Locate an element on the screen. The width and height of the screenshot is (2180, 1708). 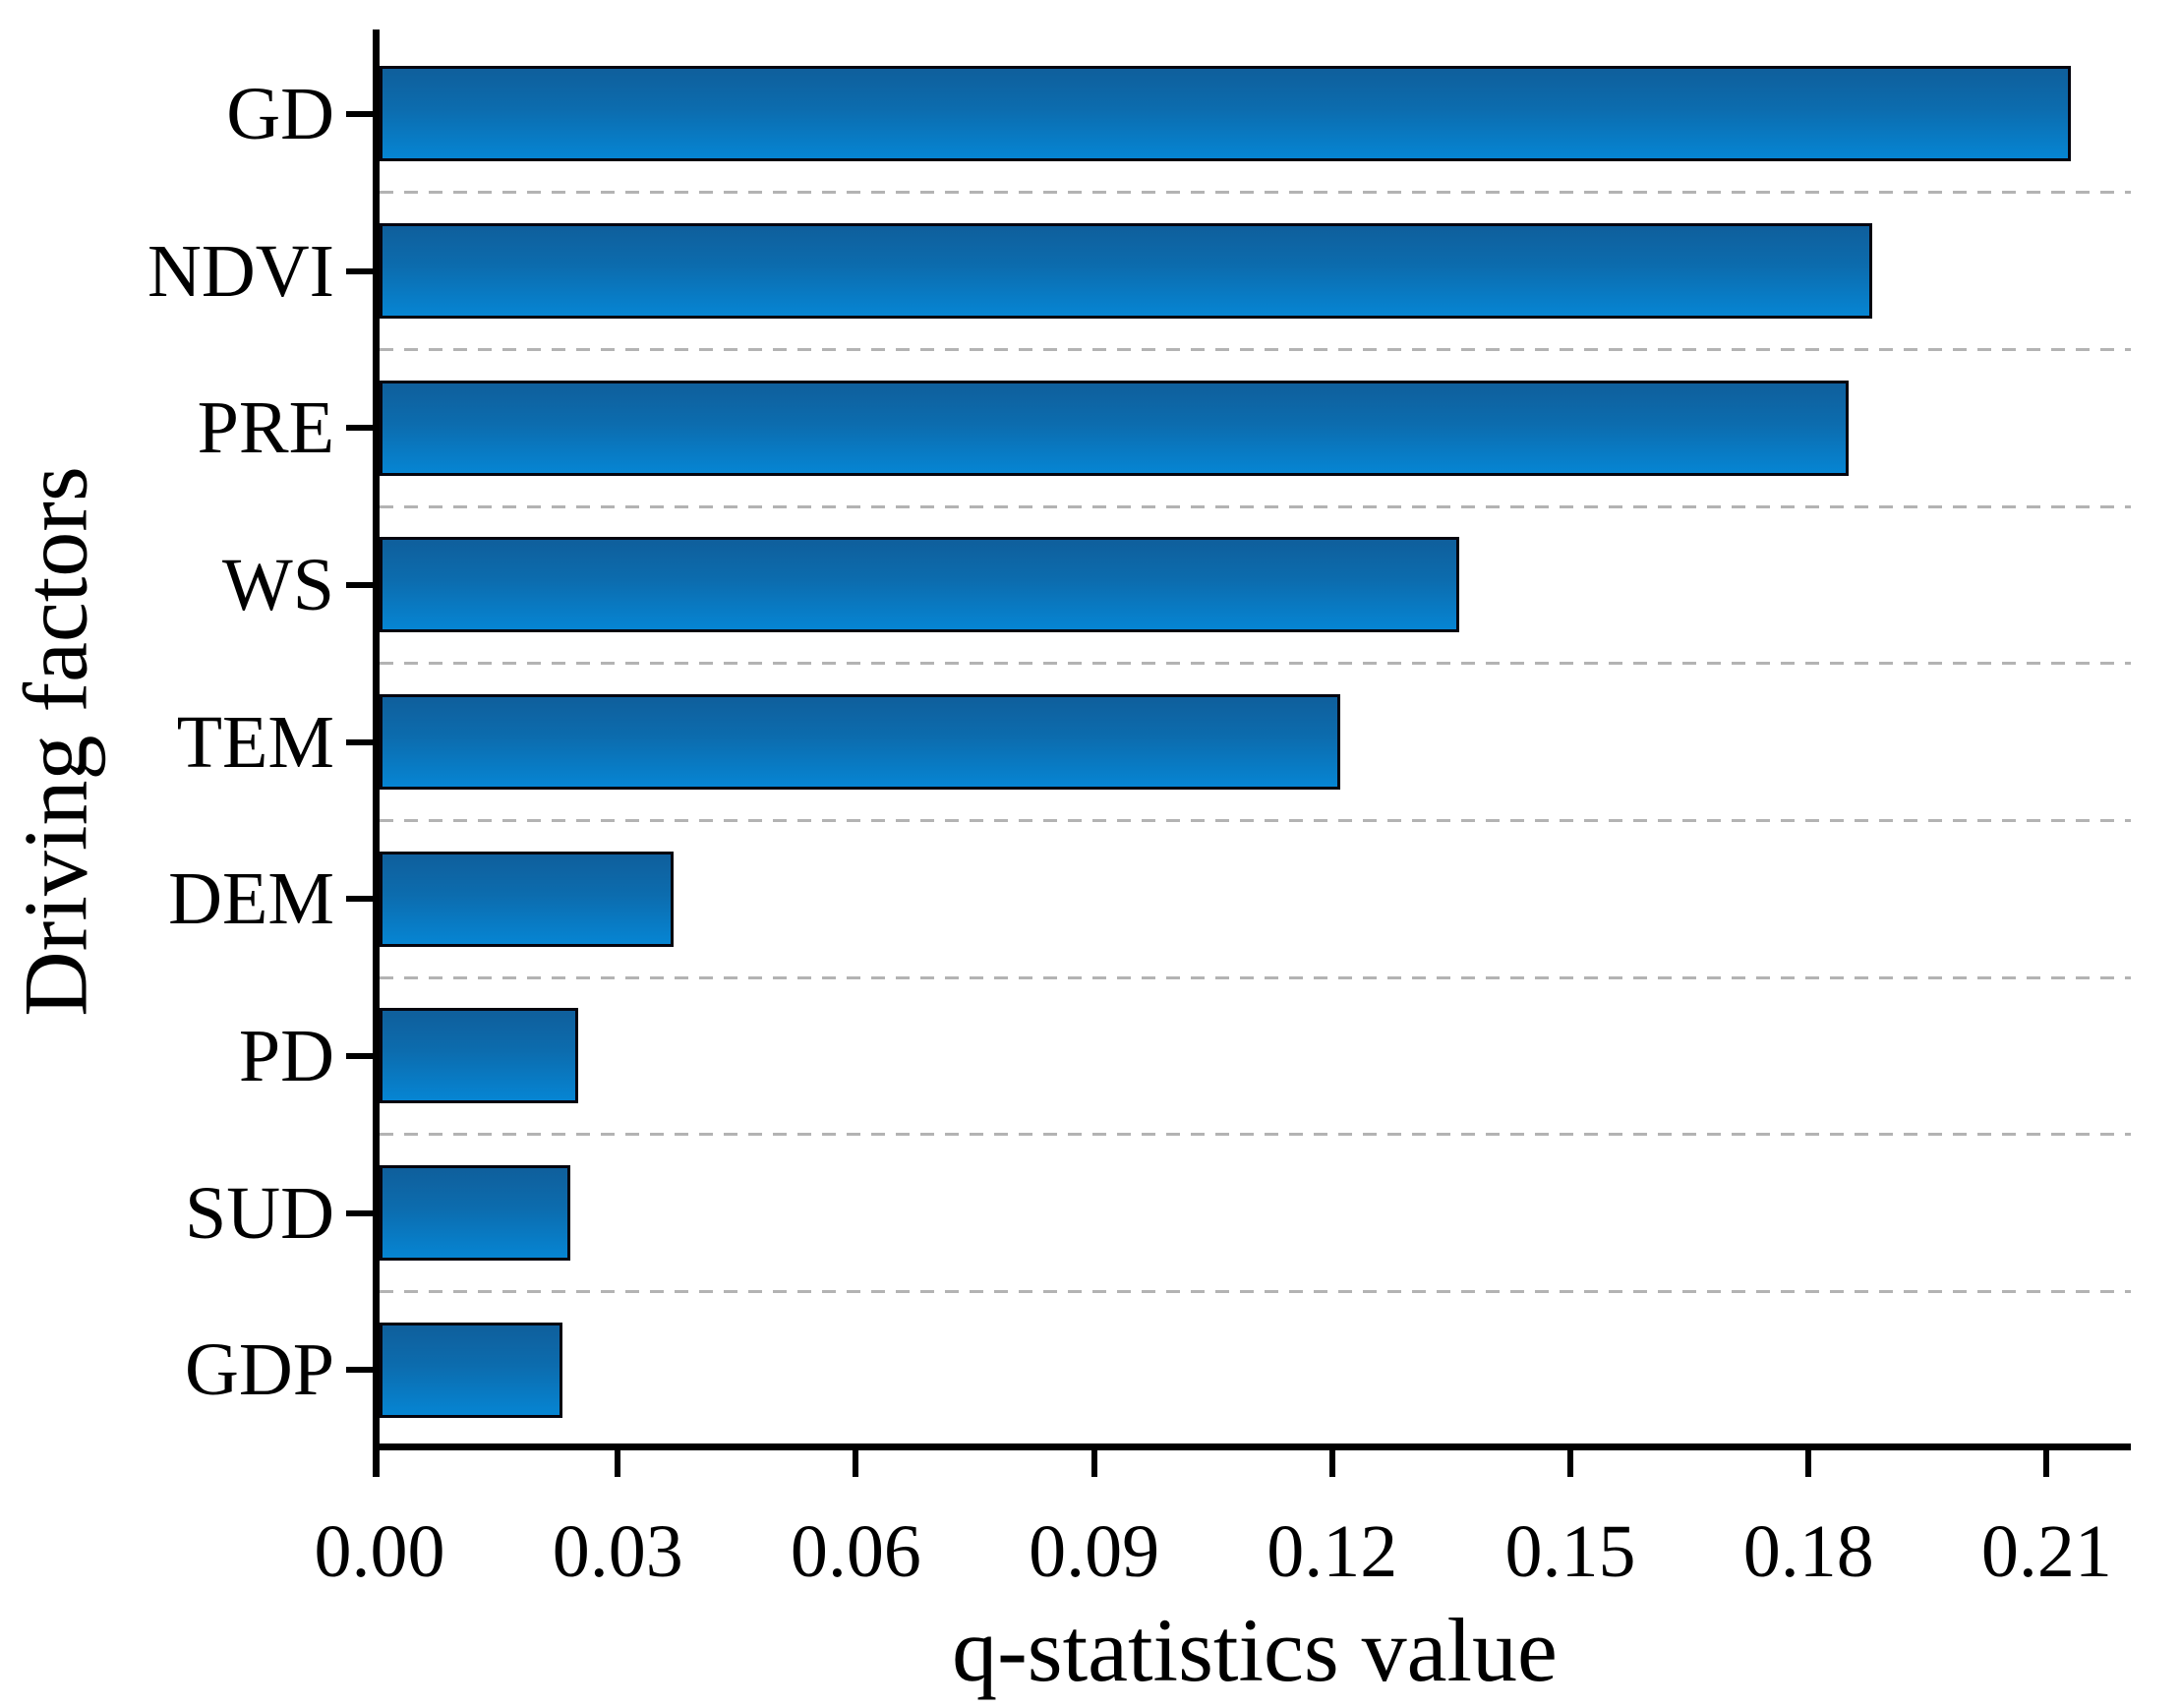
x-tick-label-0.21: 0.21 is located at coordinates (2046, 1551).